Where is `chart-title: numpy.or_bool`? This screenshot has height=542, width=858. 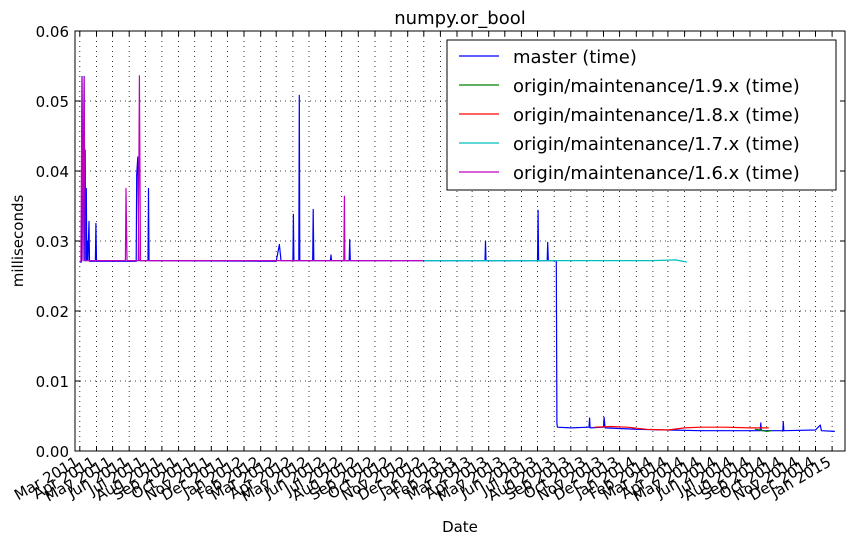
chart-title: numpy.or_bool is located at coordinates (459, 18).